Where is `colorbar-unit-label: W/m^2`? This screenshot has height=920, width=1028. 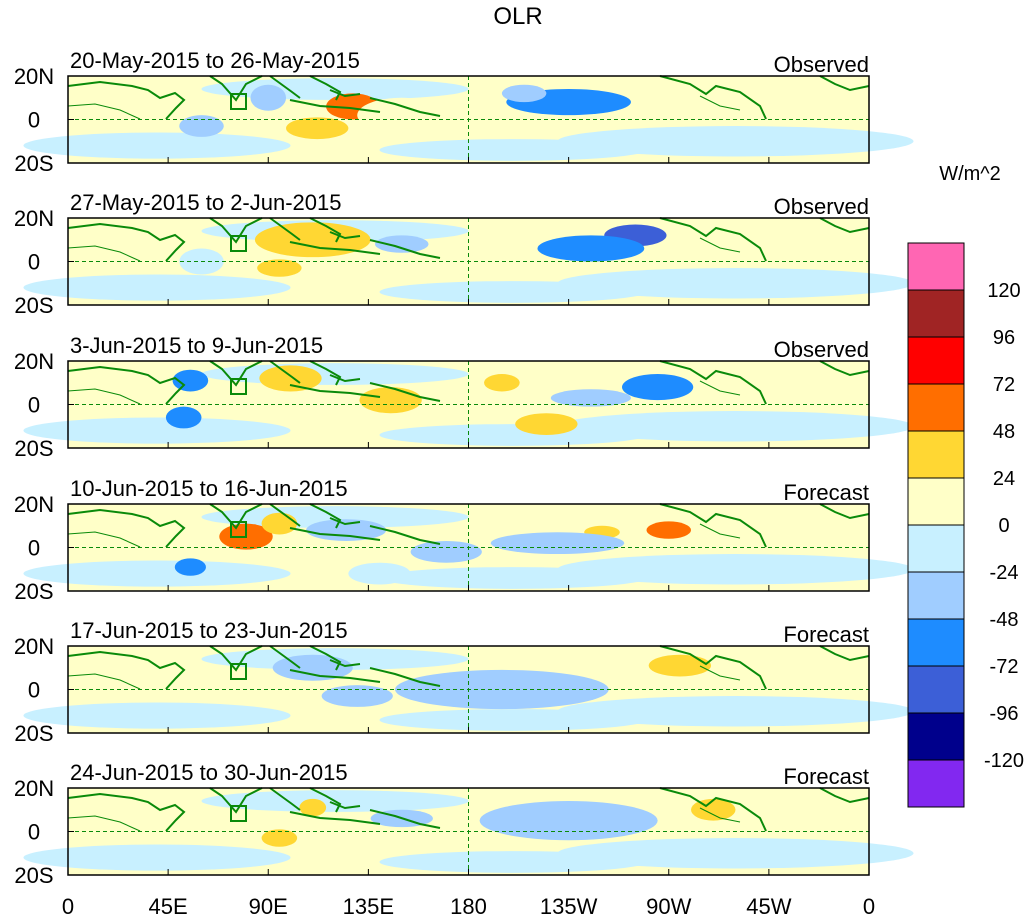 colorbar-unit-label: W/m^2 is located at coordinates (970, 174).